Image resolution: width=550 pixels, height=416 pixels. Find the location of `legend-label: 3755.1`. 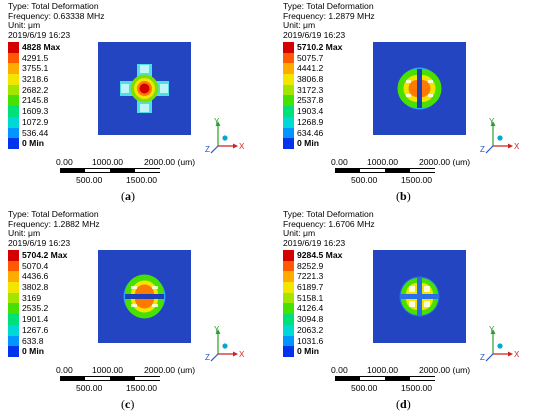

legend-label: 3755.1 is located at coordinates (35, 68).